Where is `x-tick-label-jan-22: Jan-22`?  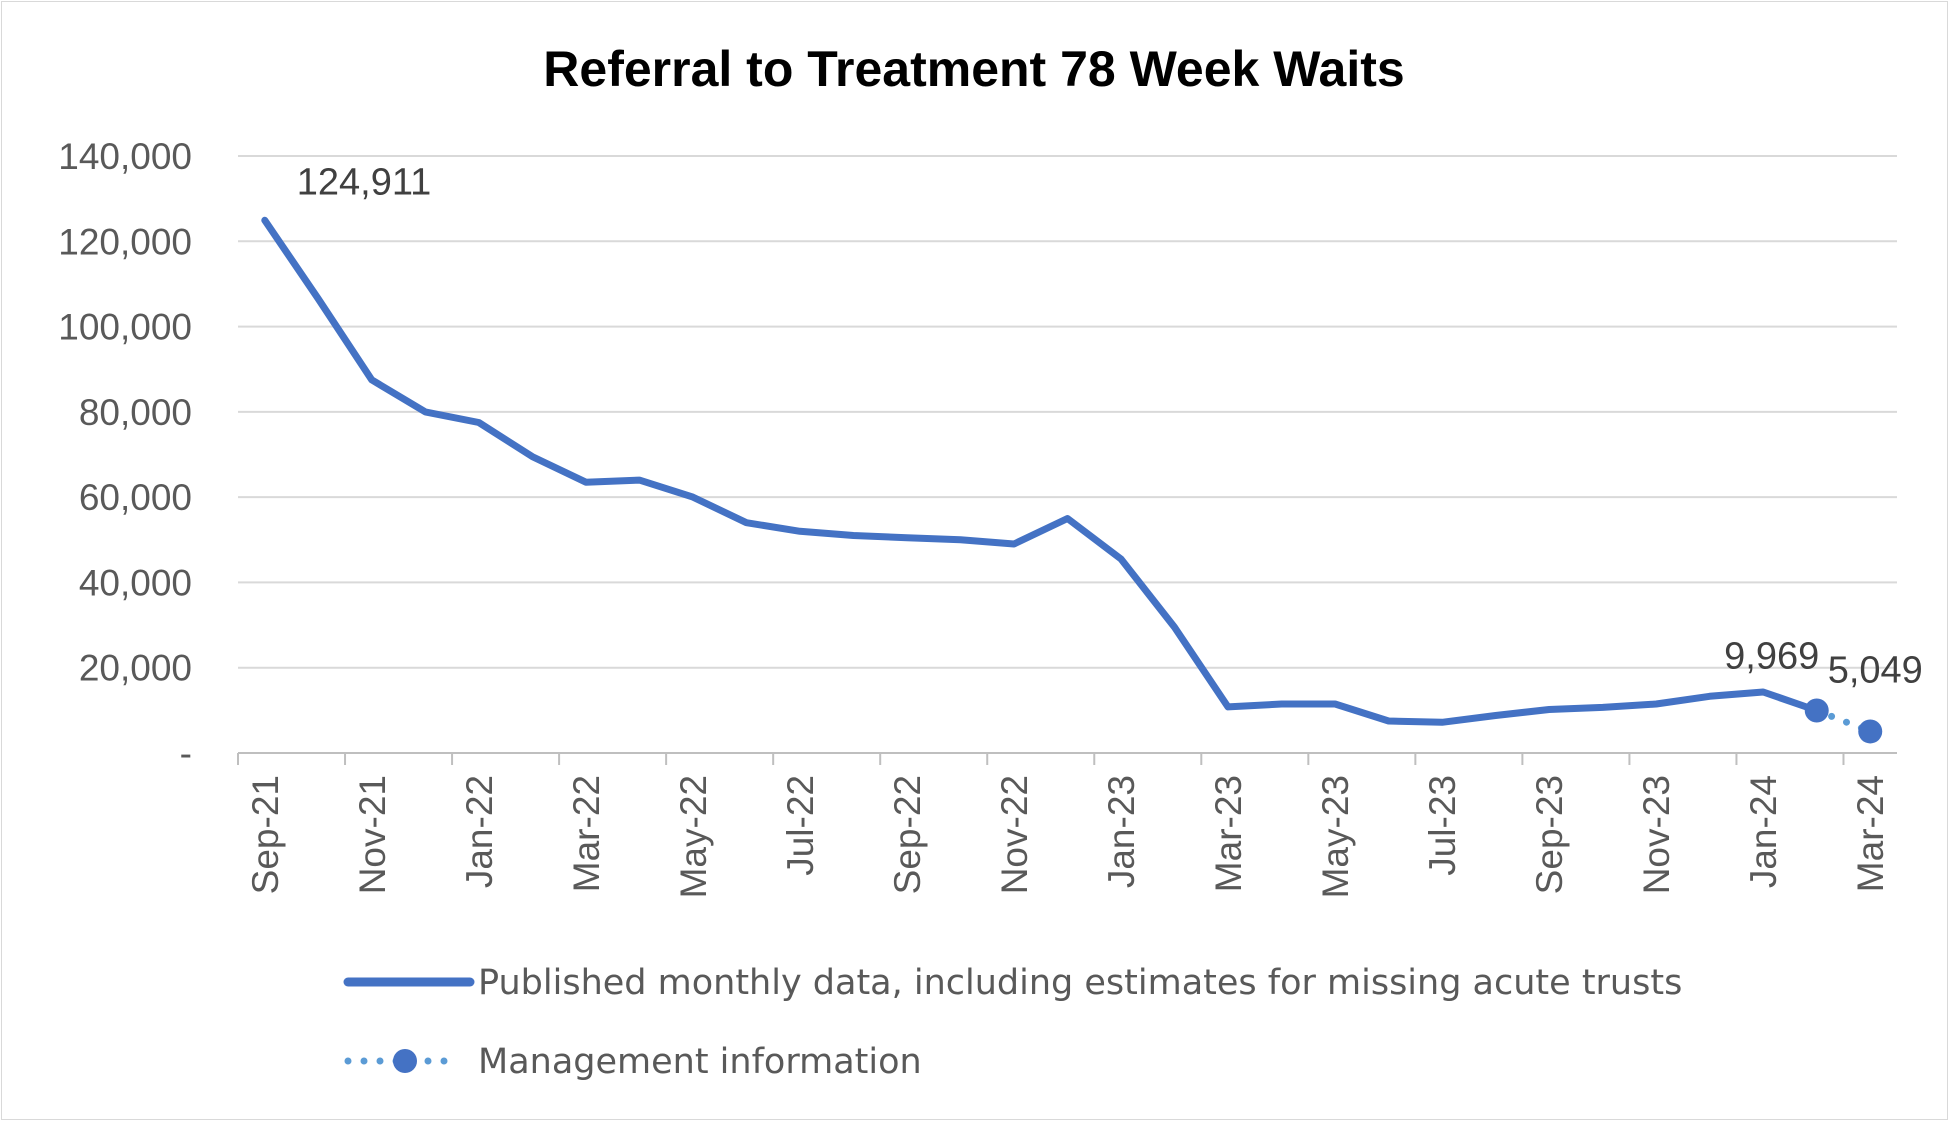
x-tick-label-jan-22: Jan-22 is located at coordinates (479, 831).